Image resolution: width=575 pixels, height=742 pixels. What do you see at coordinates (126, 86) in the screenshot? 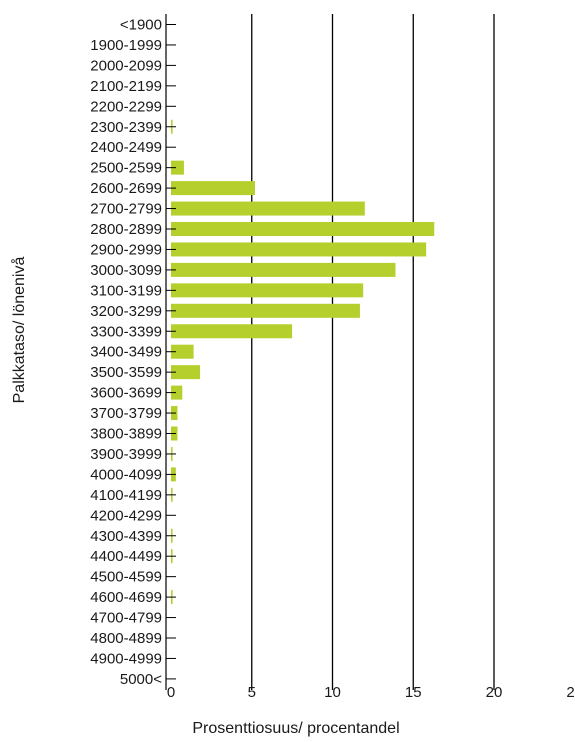
I see `y-tick-label: 2100-2199` at bounding box center [126, 86].